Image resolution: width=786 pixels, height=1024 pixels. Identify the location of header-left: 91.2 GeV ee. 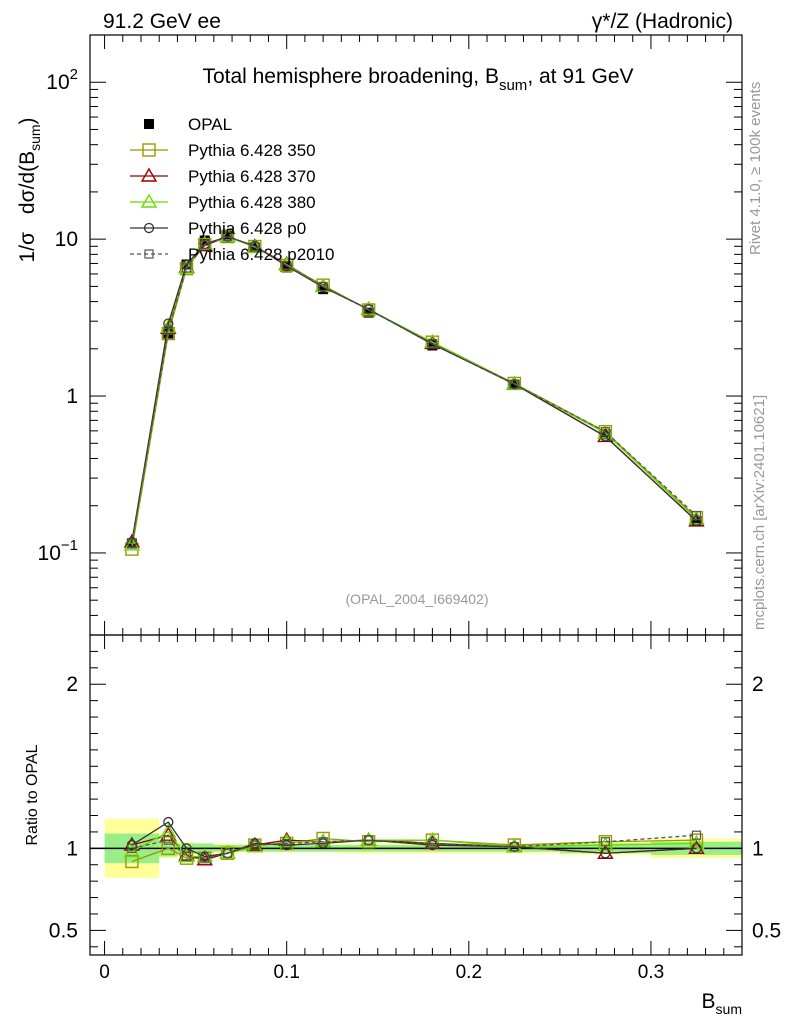
(162, 21).